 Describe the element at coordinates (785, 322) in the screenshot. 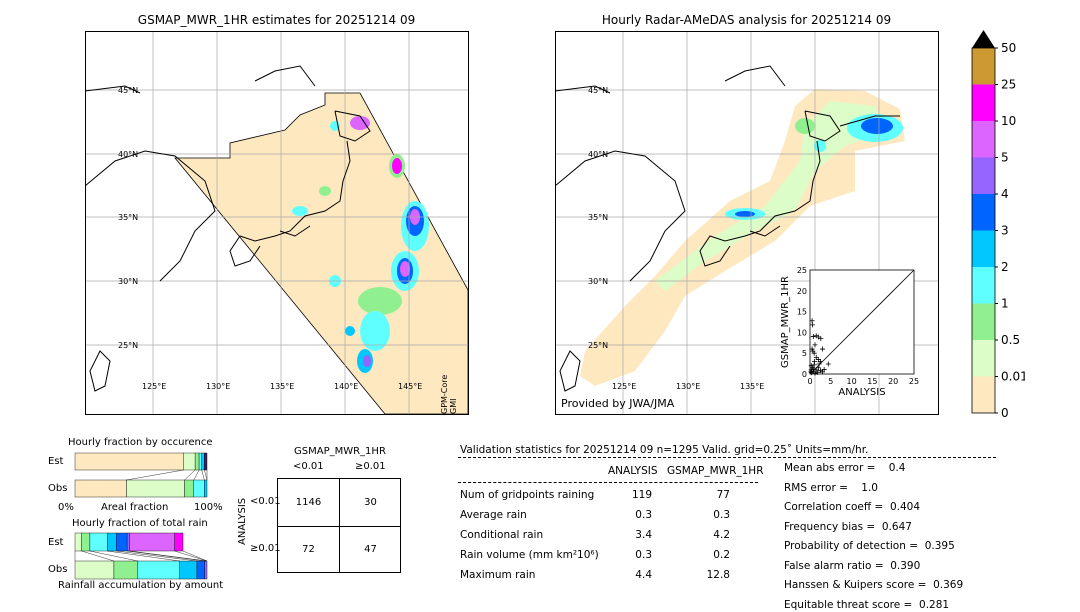

I see `y-axis-label: GSMAP_MWR_1HR` at that location.